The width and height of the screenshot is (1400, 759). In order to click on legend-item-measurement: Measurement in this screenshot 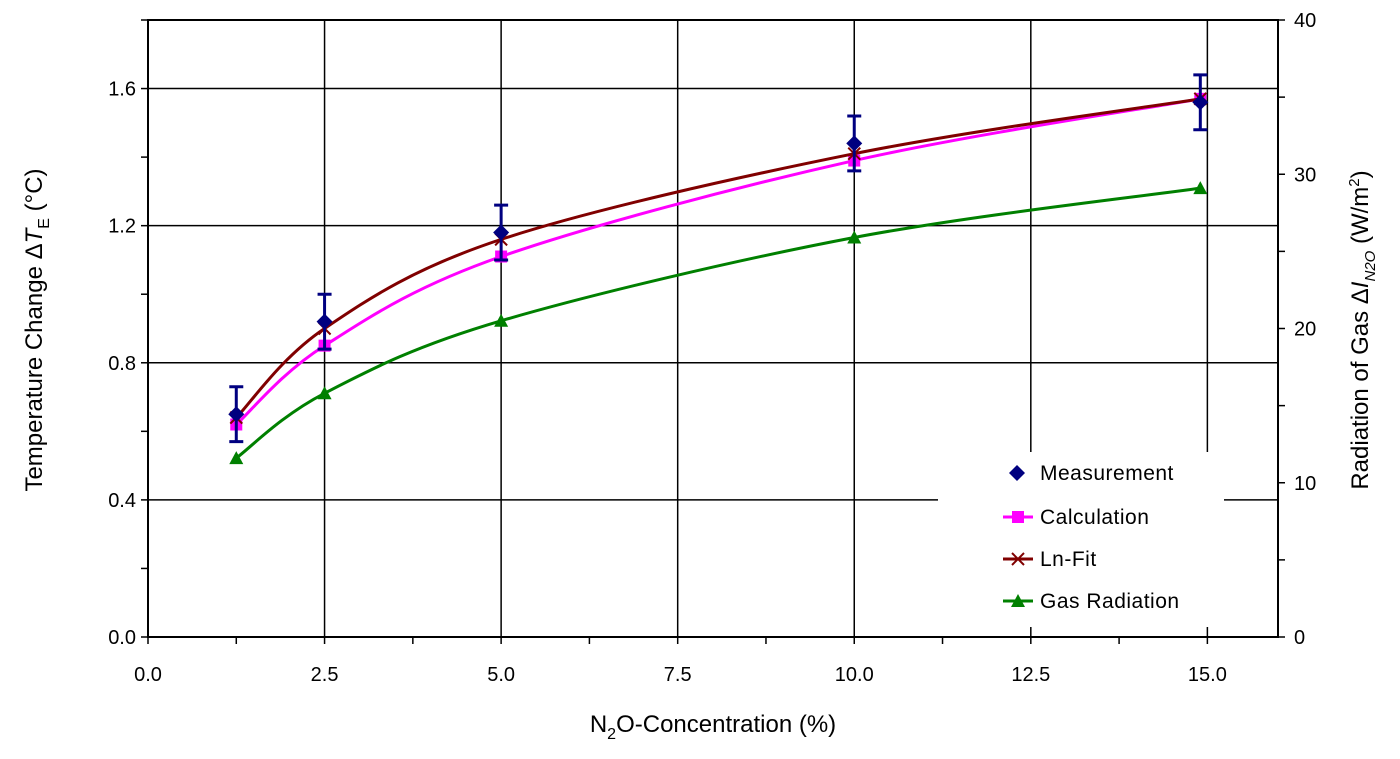, I will do `click(1091, 473)`.